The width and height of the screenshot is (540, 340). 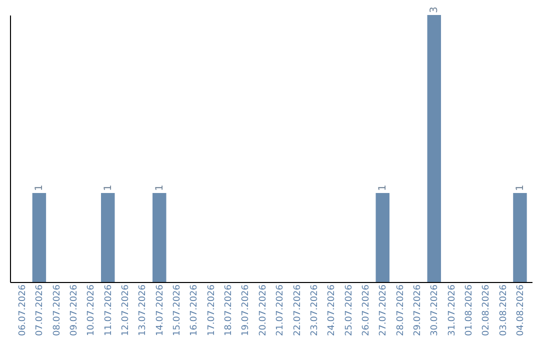 What do you see at coordinates (315, 310) in the screenshot?
I see `x-tick-label: 23.07.2026` at bounding box center [315, 310].